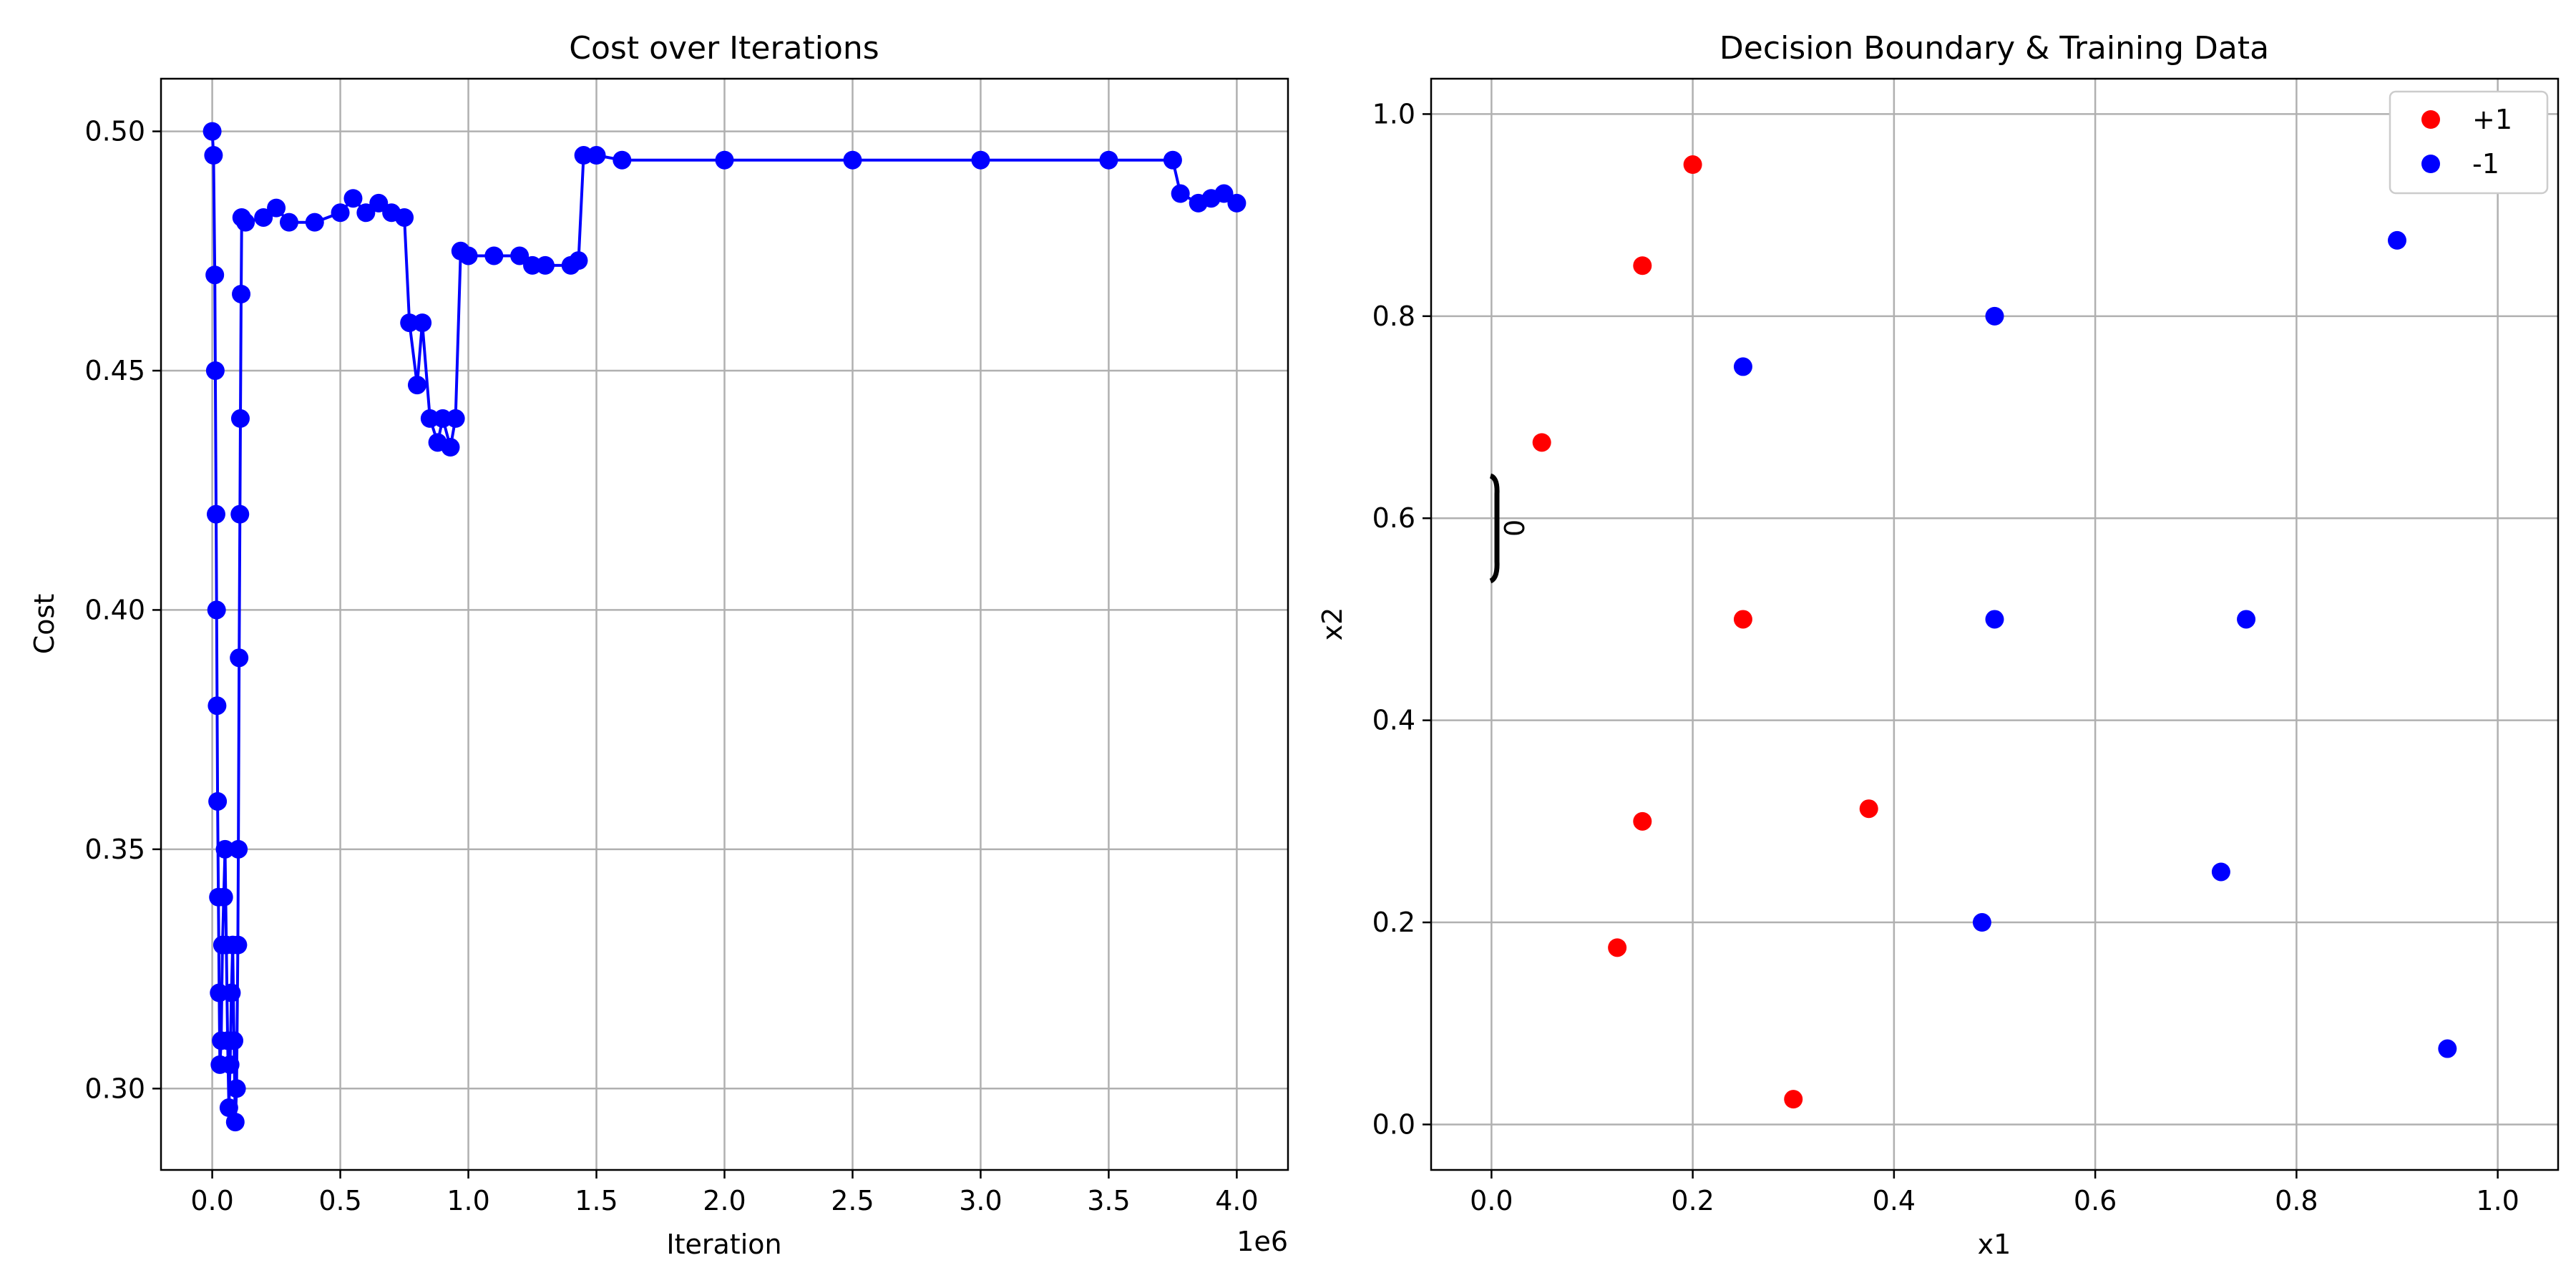 The width and height of the screenshot is (2576, 1288). Describe the element at coordinates (339, 1200) in the screenshot. I see `cost-chart-x-tick-label: 0.5` at that location.